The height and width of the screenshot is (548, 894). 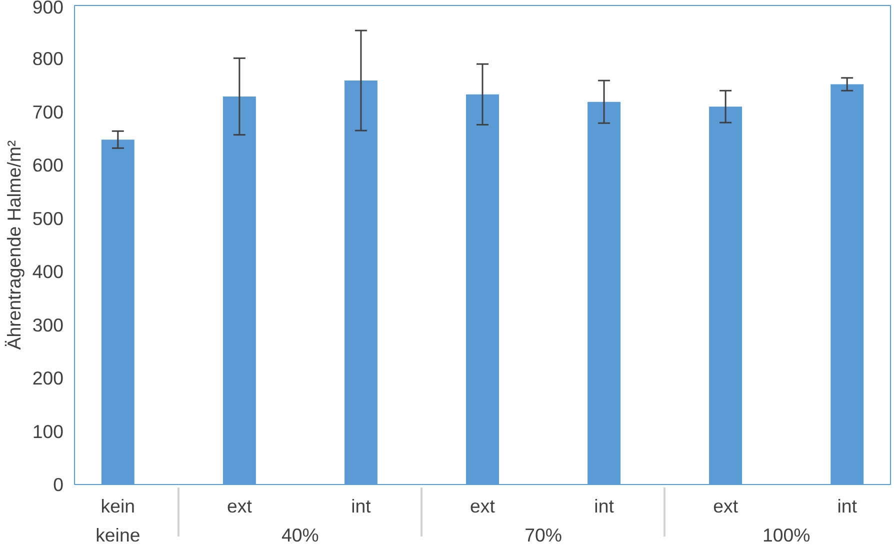 I want to click on text: 70%, so click(x=543, y=535).